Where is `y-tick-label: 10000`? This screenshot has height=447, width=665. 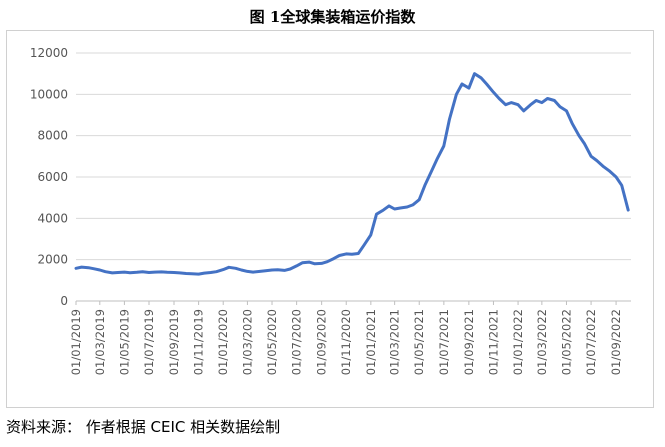 y-tick-label: 10000 is located at coordinates (49, 94).